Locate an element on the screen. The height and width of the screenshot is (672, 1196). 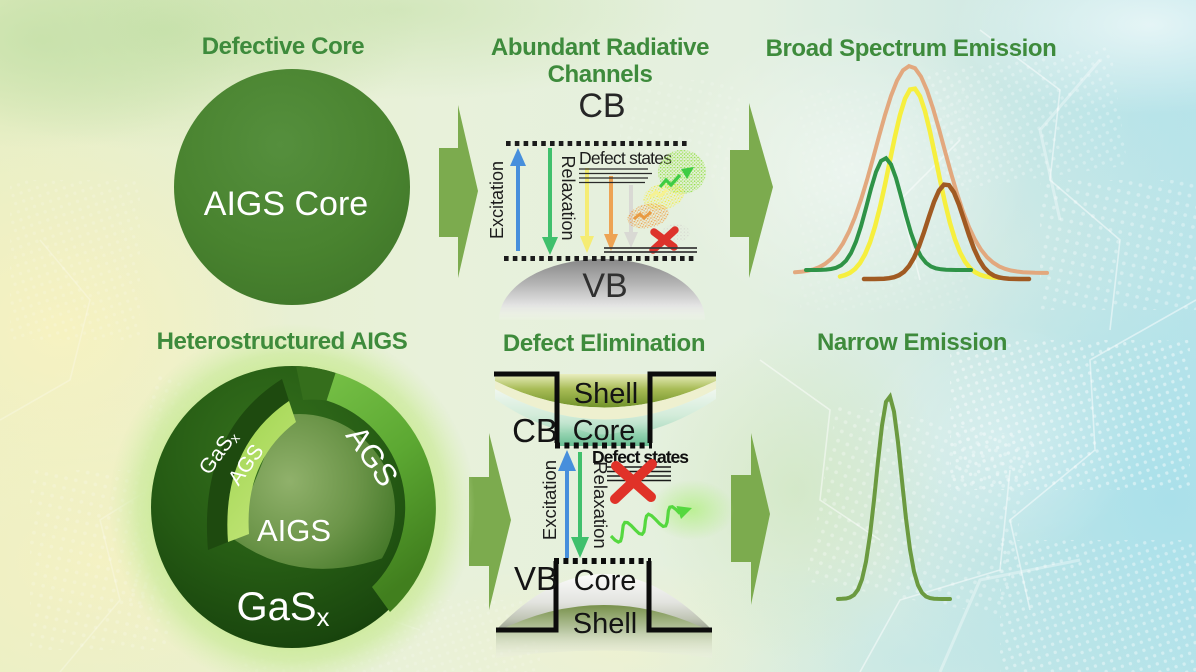
svg-text: Defect Elimination is located at coordinates (604, 343).